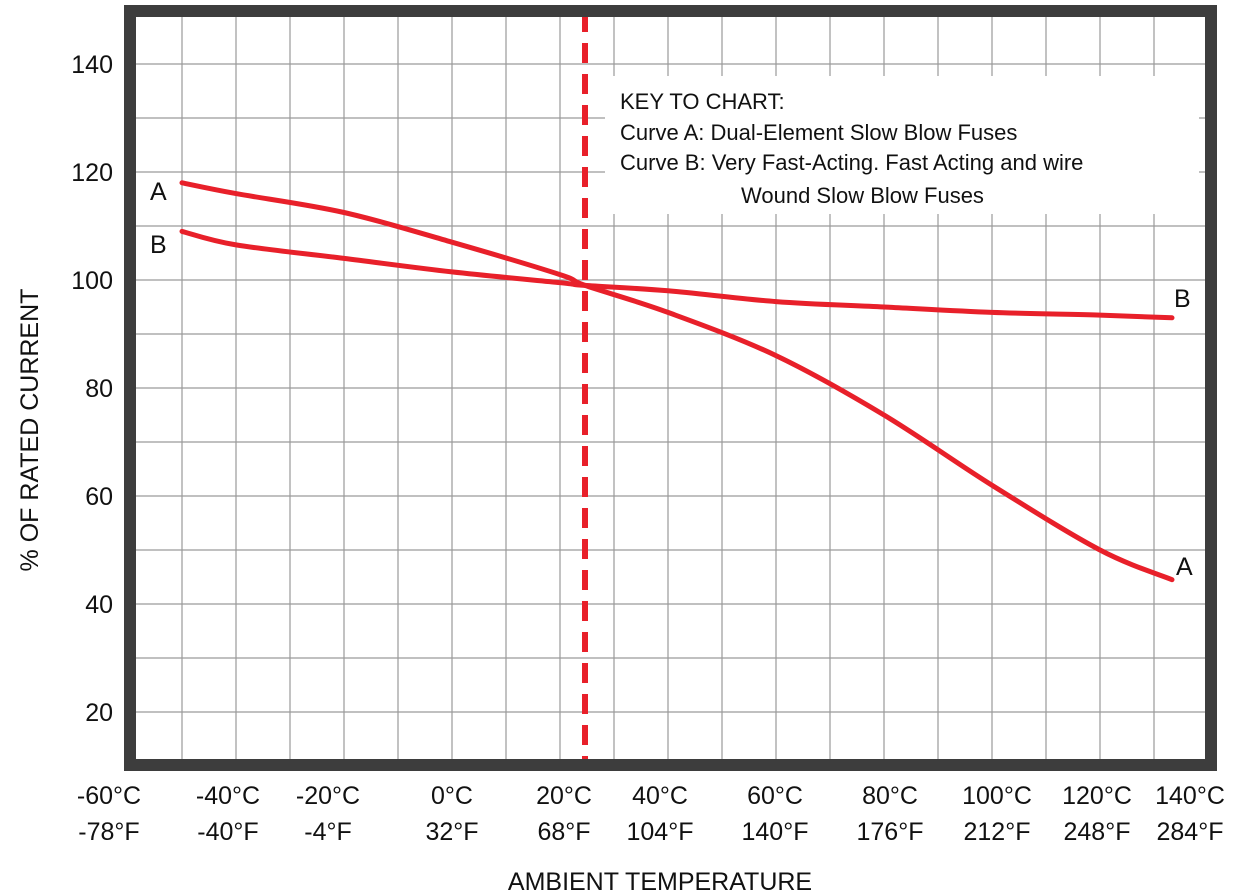  I want to click on x-tick-label-fahrenheit: 176°F, so click(890, 832).